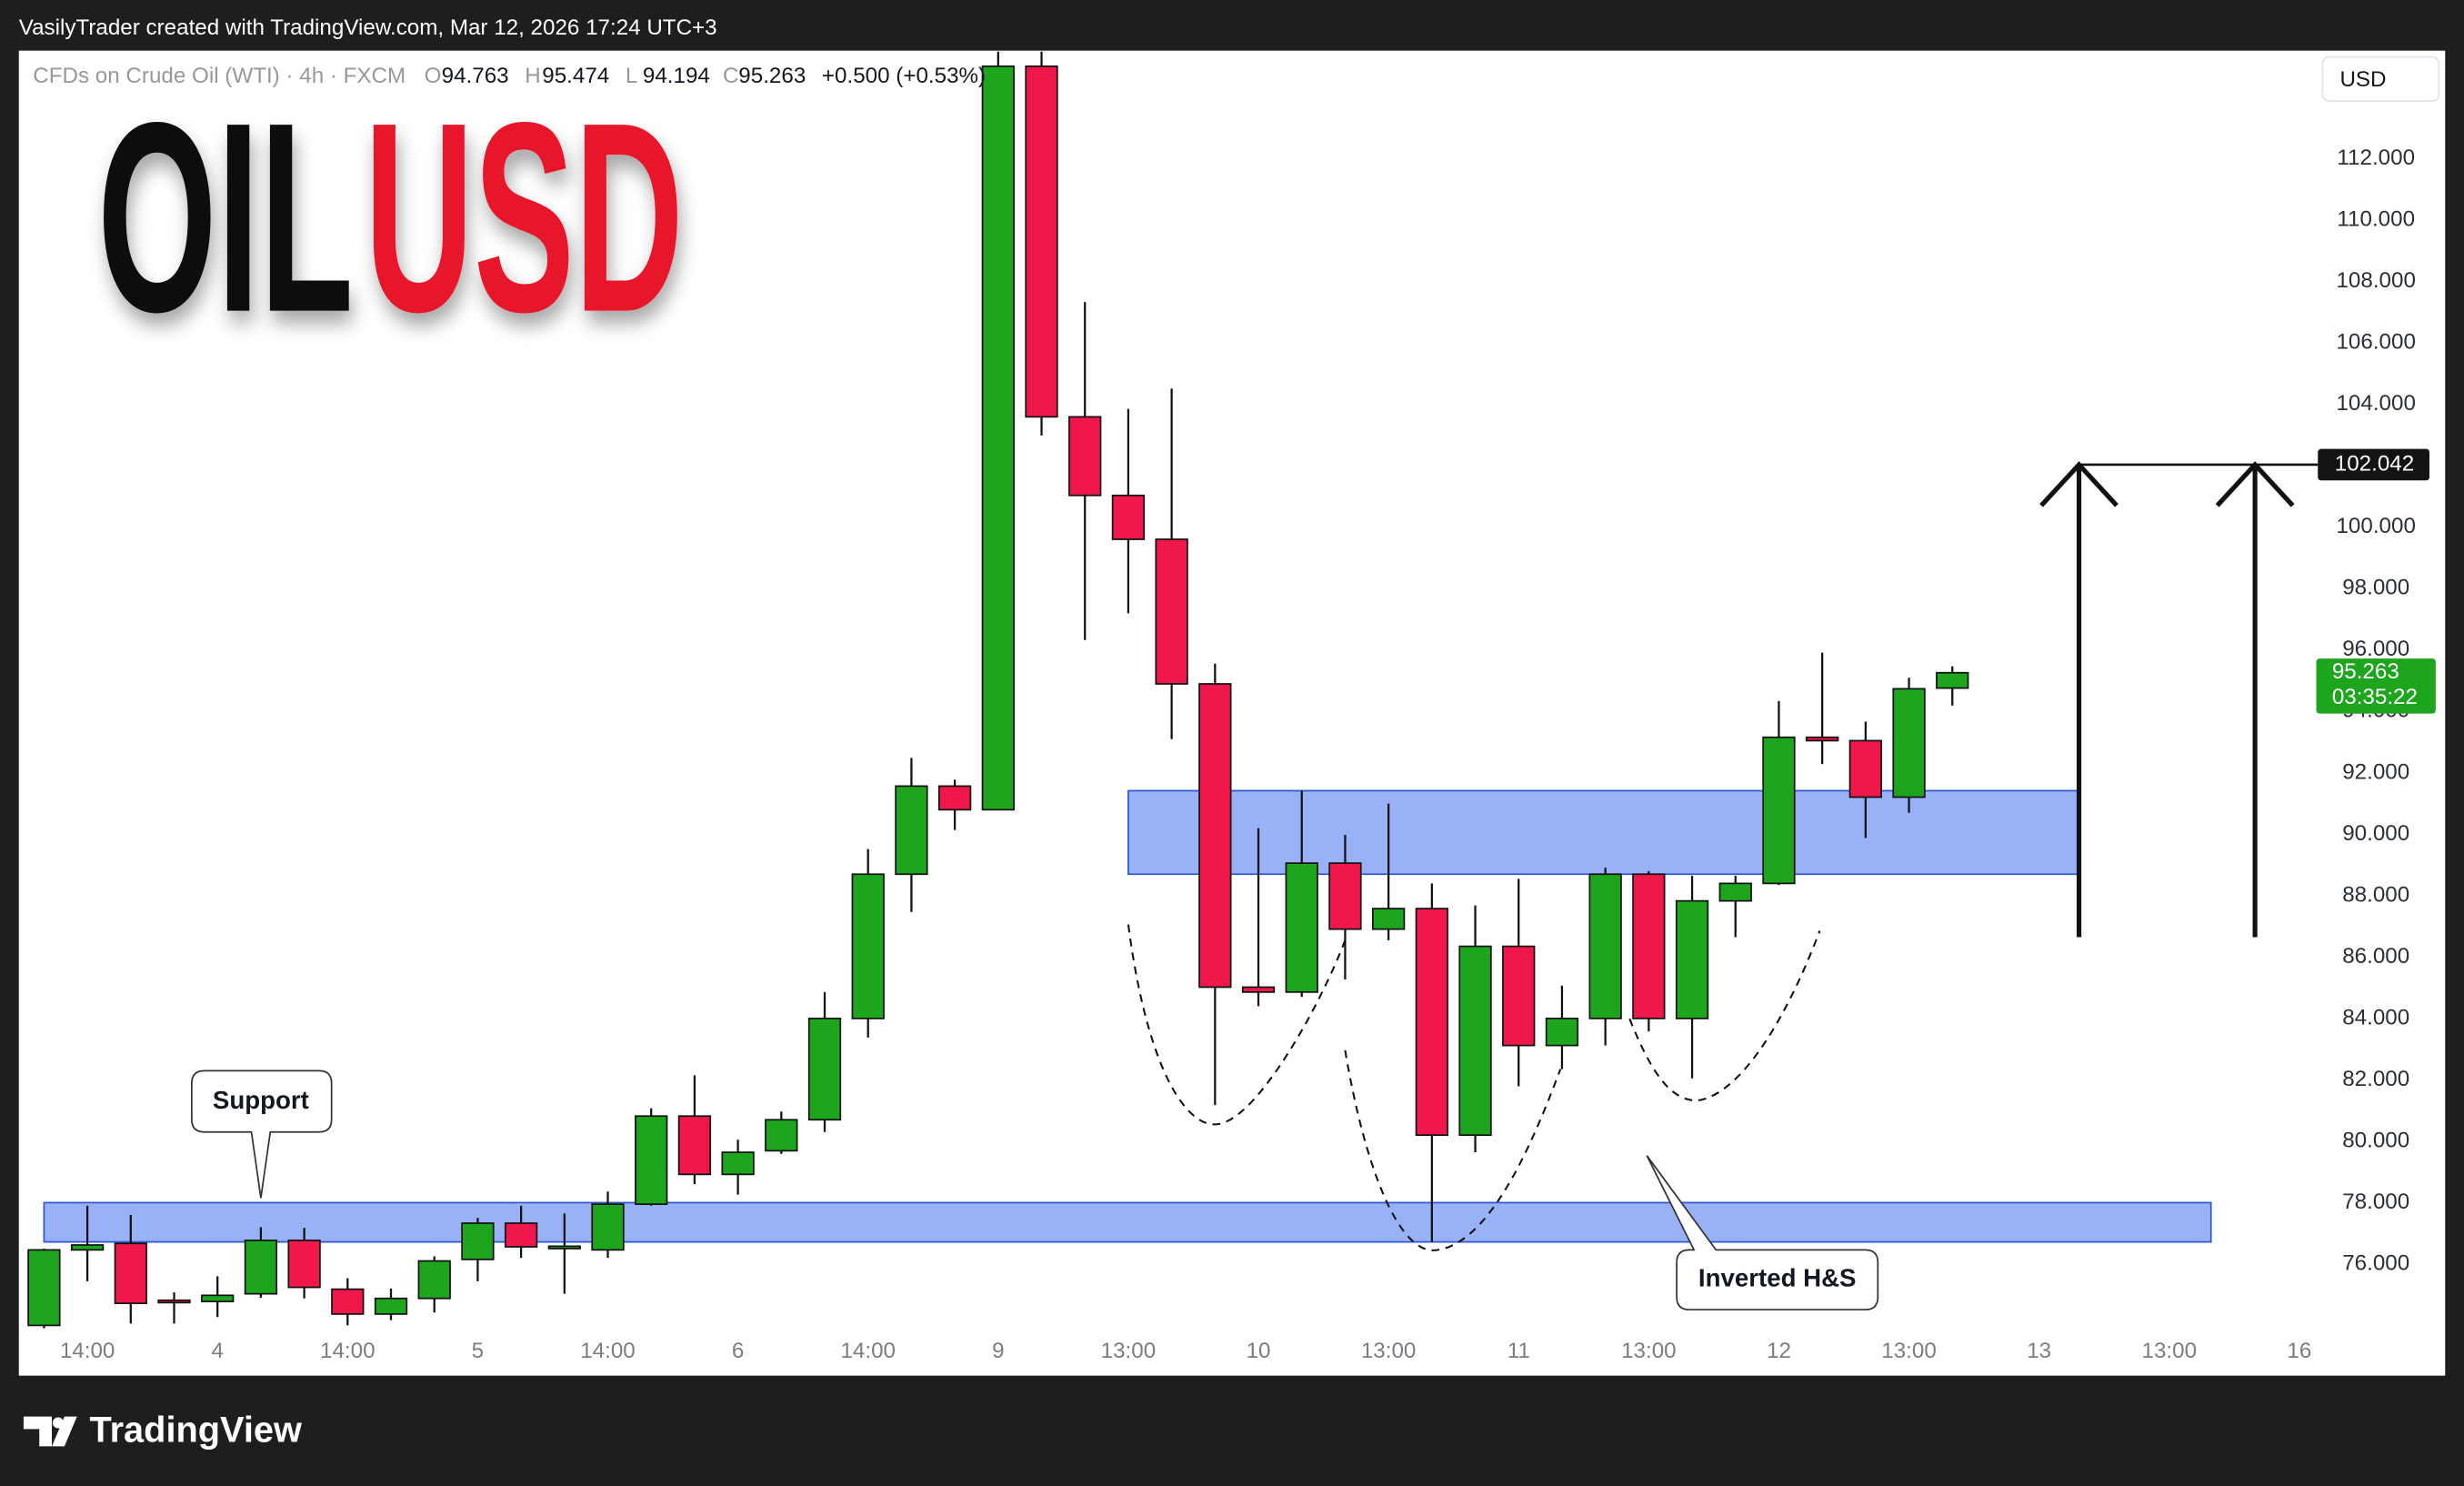 The image size is (2464, 1486). Describe the element at coordinates (217, 1351) in the screenshot. I see `x-tick-label: 4` at that location.